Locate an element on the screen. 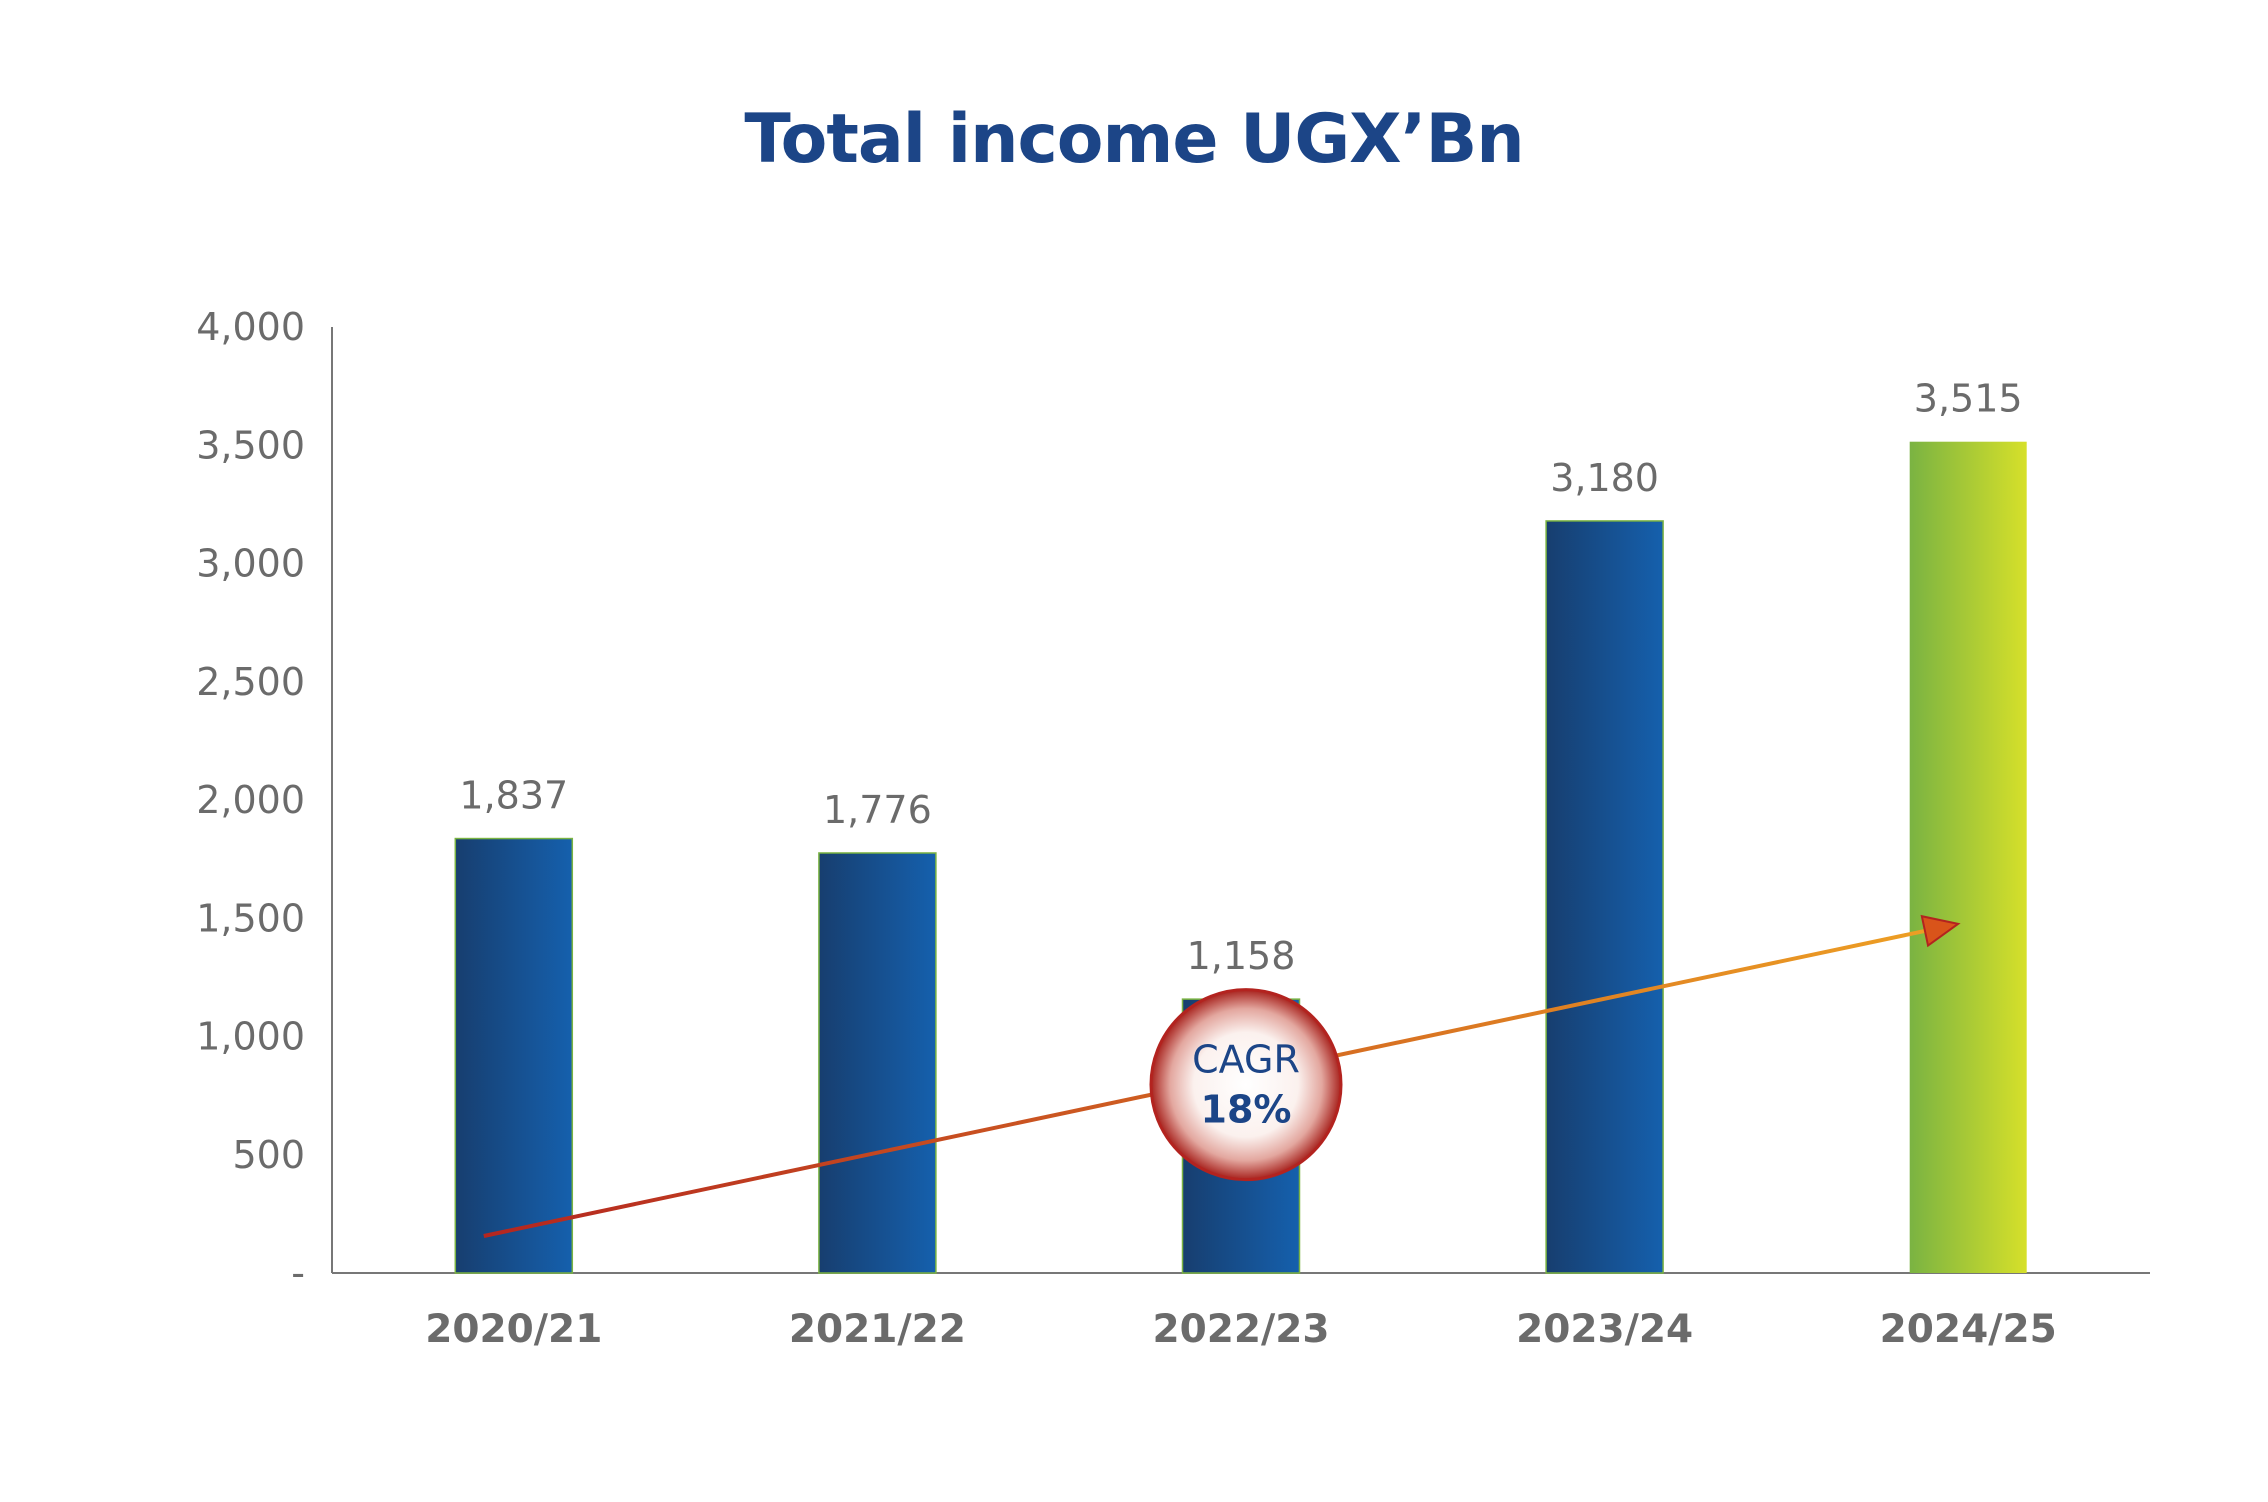 The width and height of the screenshot is (2268, 1502). y-tick-label: 3,500 is located at coordinates (250, 445).